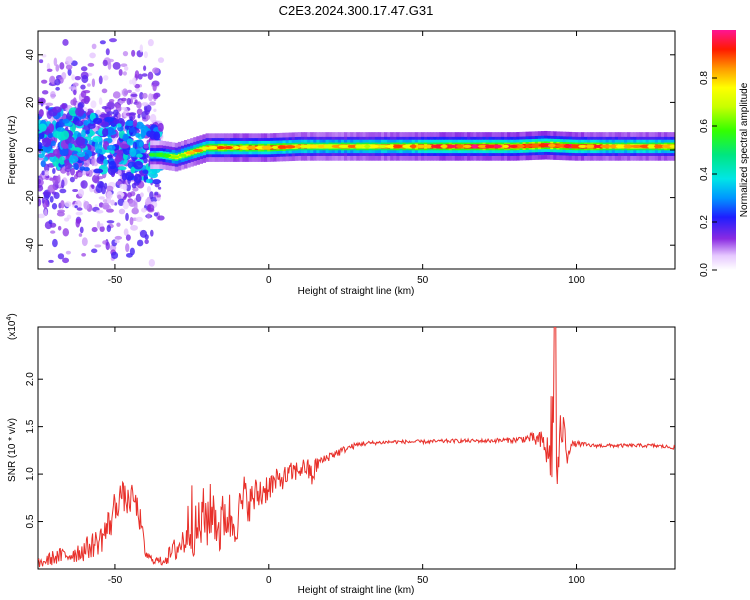 The image size is (750, 600). I want to click on colorbar-tick-label: 0.0, so click(704, 270).